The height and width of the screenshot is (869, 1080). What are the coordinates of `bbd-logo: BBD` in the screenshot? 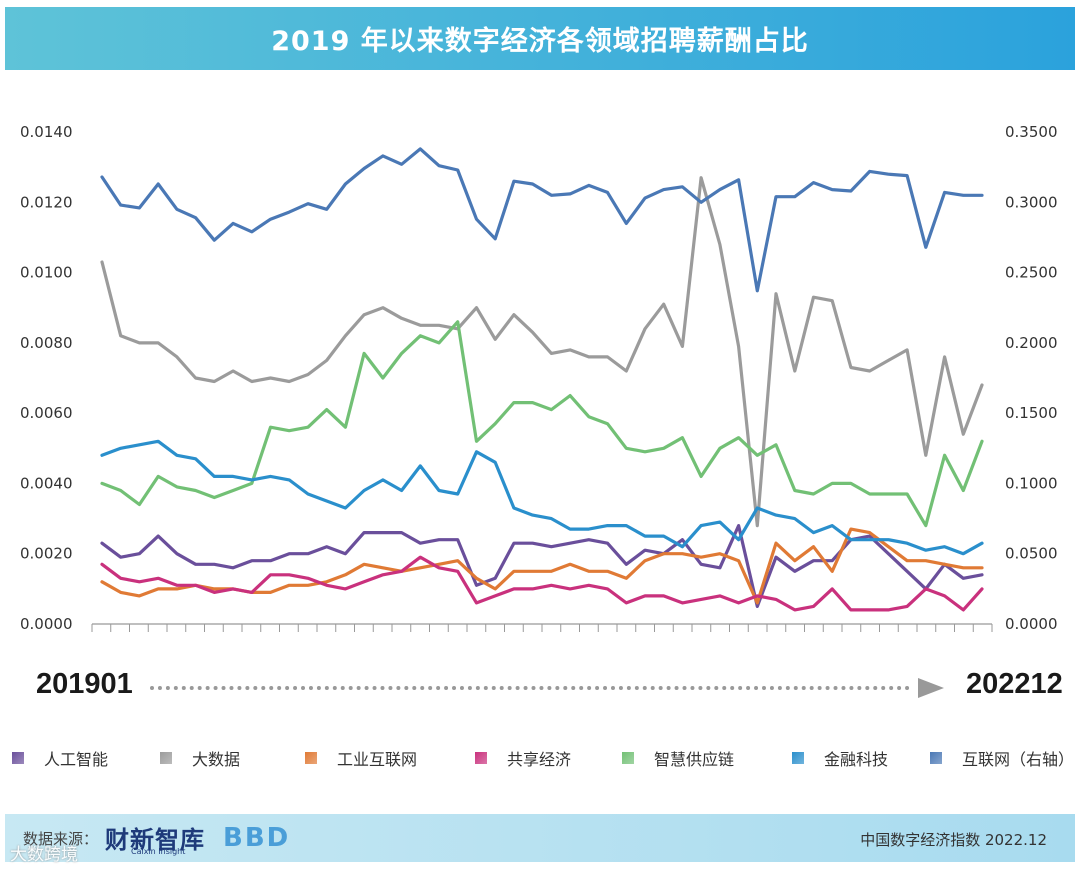 It's located at (257, 838).